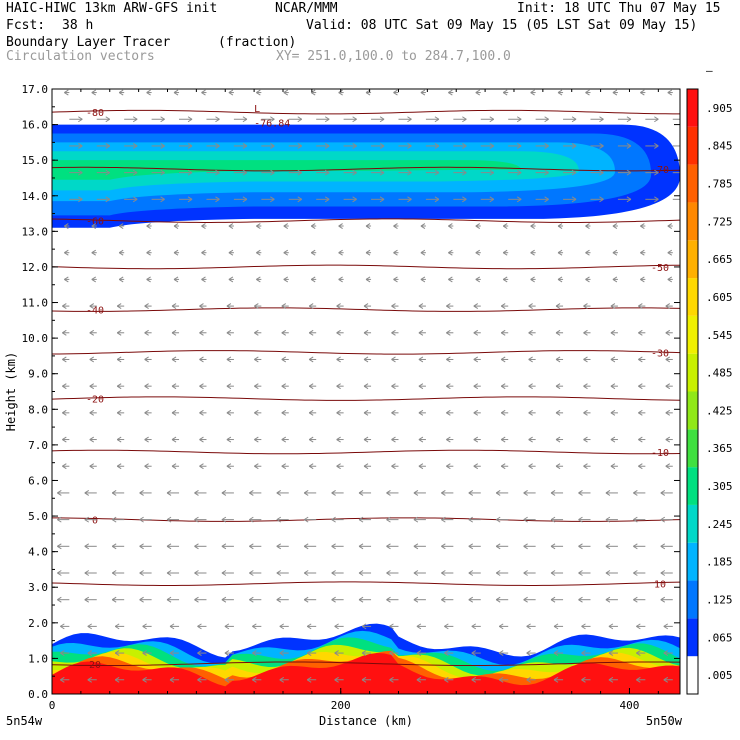 The height and width of the screenshot is (740, 740). I want to click on y-tick-label: 4.0, so click(38, 552).